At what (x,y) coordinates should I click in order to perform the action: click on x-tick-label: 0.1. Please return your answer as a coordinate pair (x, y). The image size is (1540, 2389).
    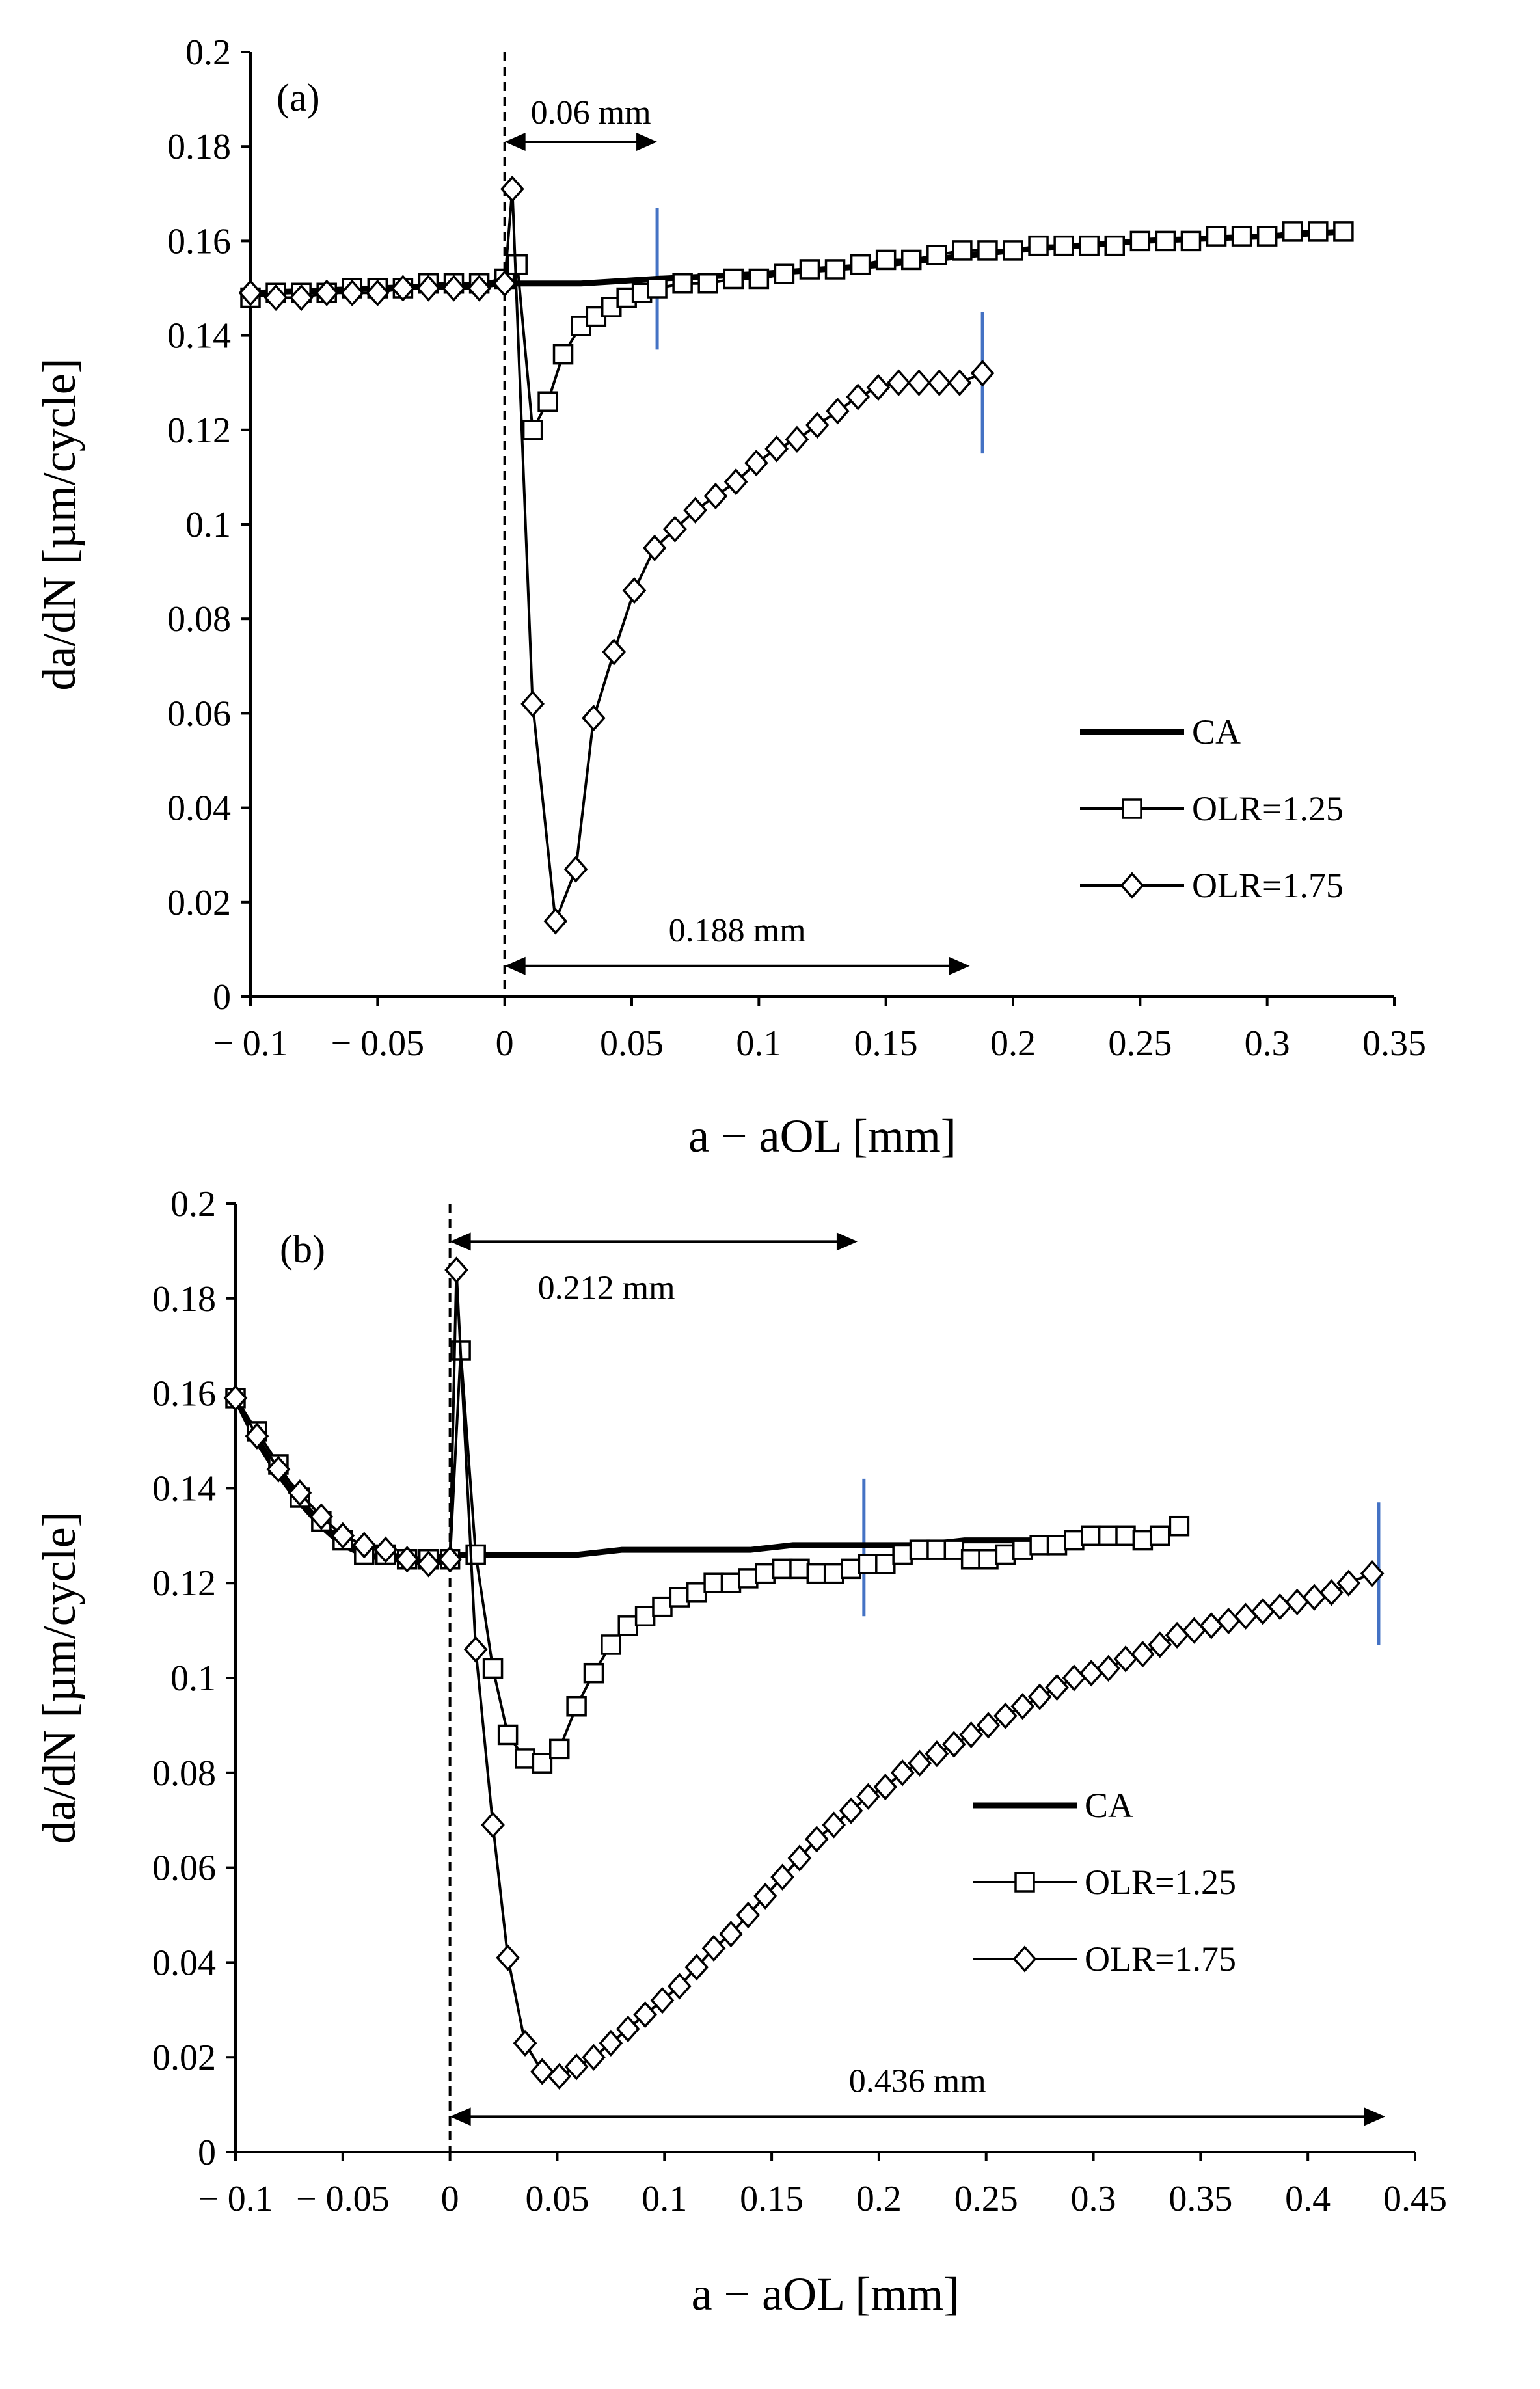
    Looking at the image, I should click on (664, 2199).